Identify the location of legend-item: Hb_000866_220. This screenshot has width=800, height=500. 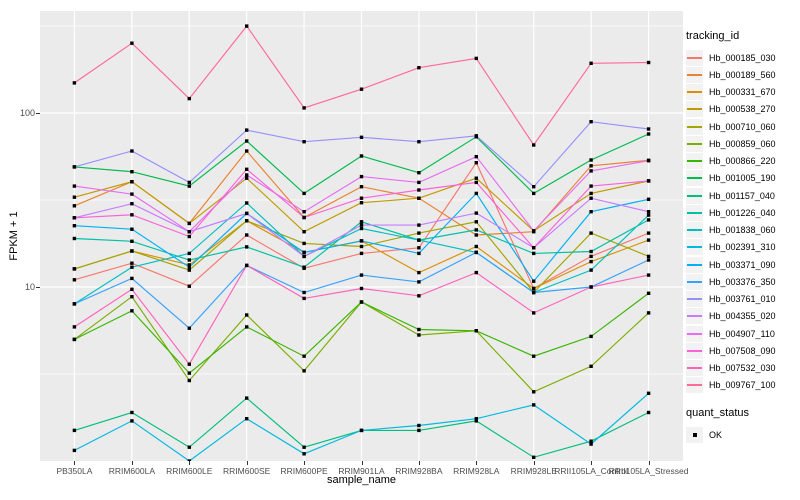
(743, 161).